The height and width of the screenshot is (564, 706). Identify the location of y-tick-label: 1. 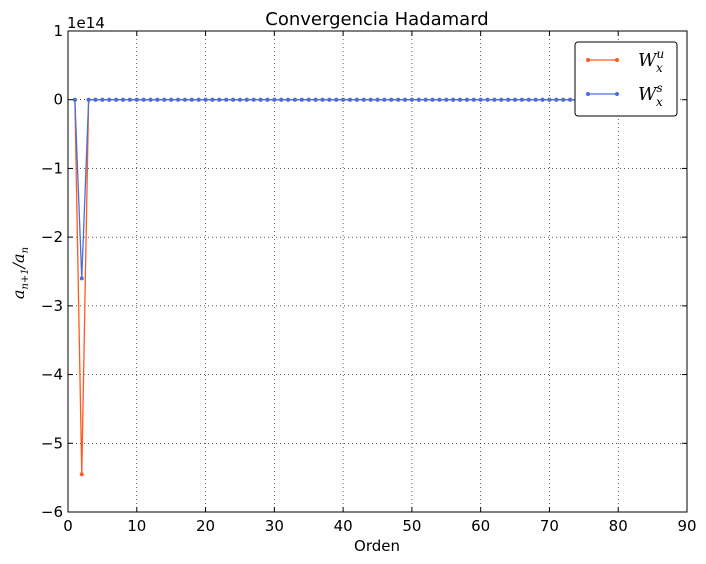
(58, 31).